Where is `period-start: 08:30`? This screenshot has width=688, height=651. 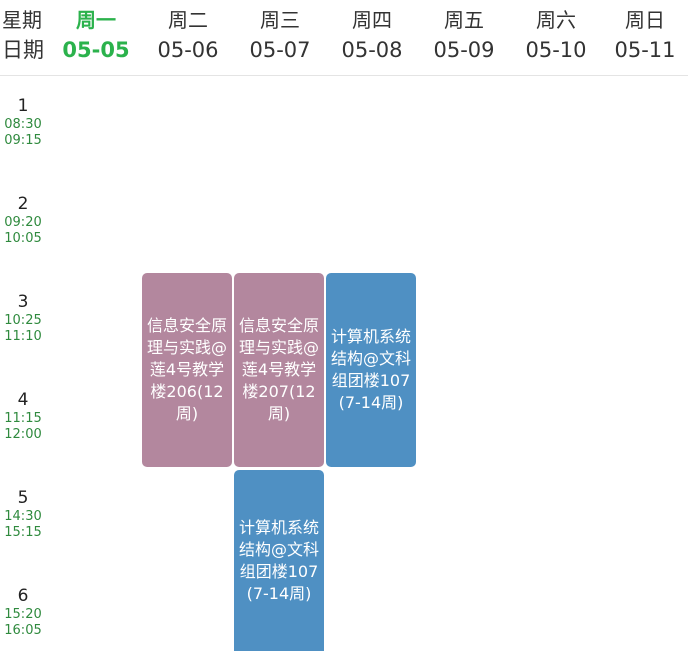
period-start: 08:30 is located at coordinates (23, 124).